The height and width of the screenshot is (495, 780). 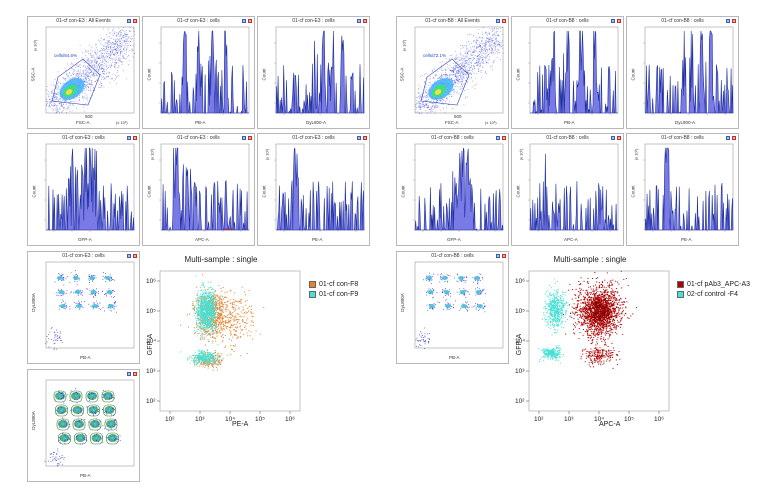 What do you see at coordinates (198, 72) in the screenshot?
I see `panel-left-pb-hist: 01-cf con-E3 : cells PB-A Count` at bounding box center [198, 72].